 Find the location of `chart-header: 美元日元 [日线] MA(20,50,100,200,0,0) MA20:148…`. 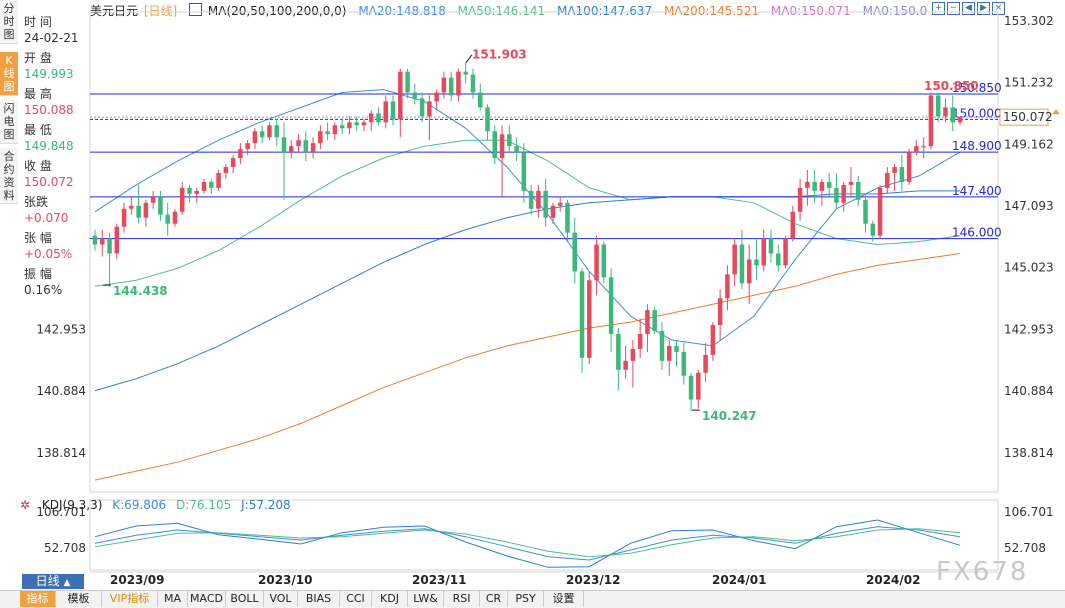

chart-header: 美元日元 [日线] MA(20,50,100,200,0,0) MA20:148… is located at coordinates (512, 10).